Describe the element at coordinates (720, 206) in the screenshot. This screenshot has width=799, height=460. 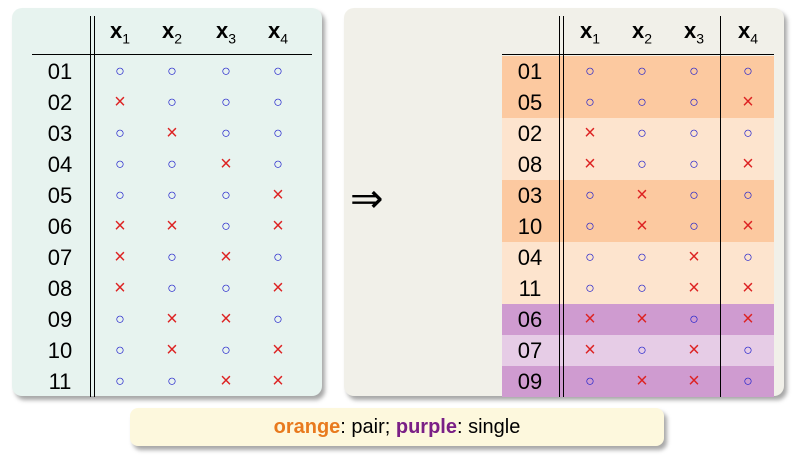
I see `column-separator-x4` at that location.